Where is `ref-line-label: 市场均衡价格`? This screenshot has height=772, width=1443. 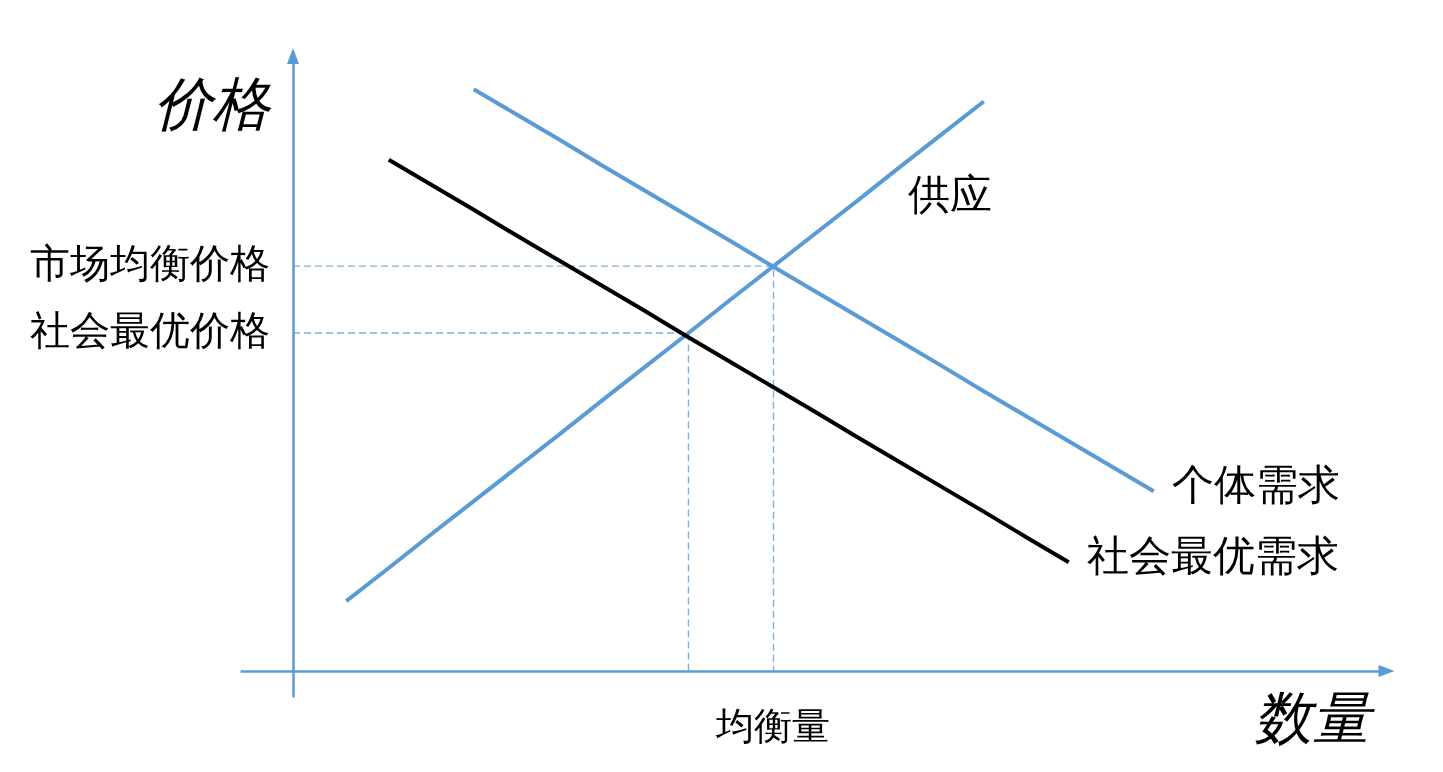 ref-line-label: 市场均衡价格 is located at coordinates (150, 263).